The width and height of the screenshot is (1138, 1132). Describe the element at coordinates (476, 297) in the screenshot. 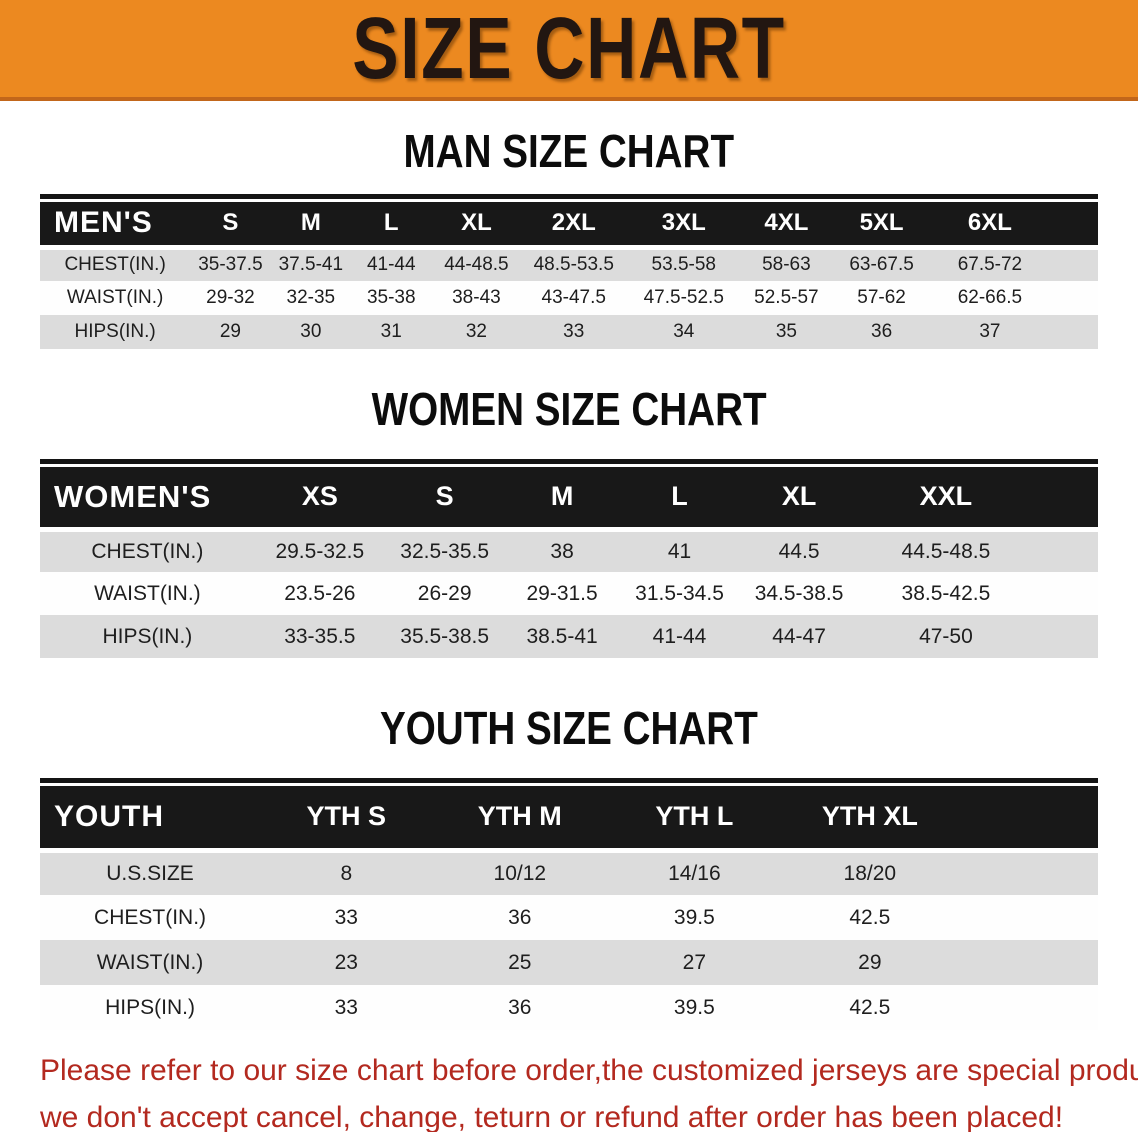

I see `size-value-cell: 38-43` at that location.